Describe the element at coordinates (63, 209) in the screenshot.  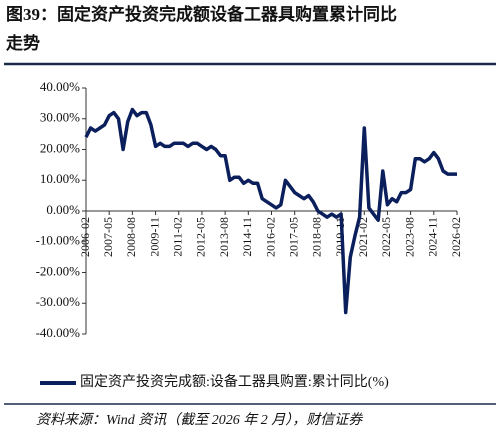
I see `y-tick-label: 0.00%` at that location.